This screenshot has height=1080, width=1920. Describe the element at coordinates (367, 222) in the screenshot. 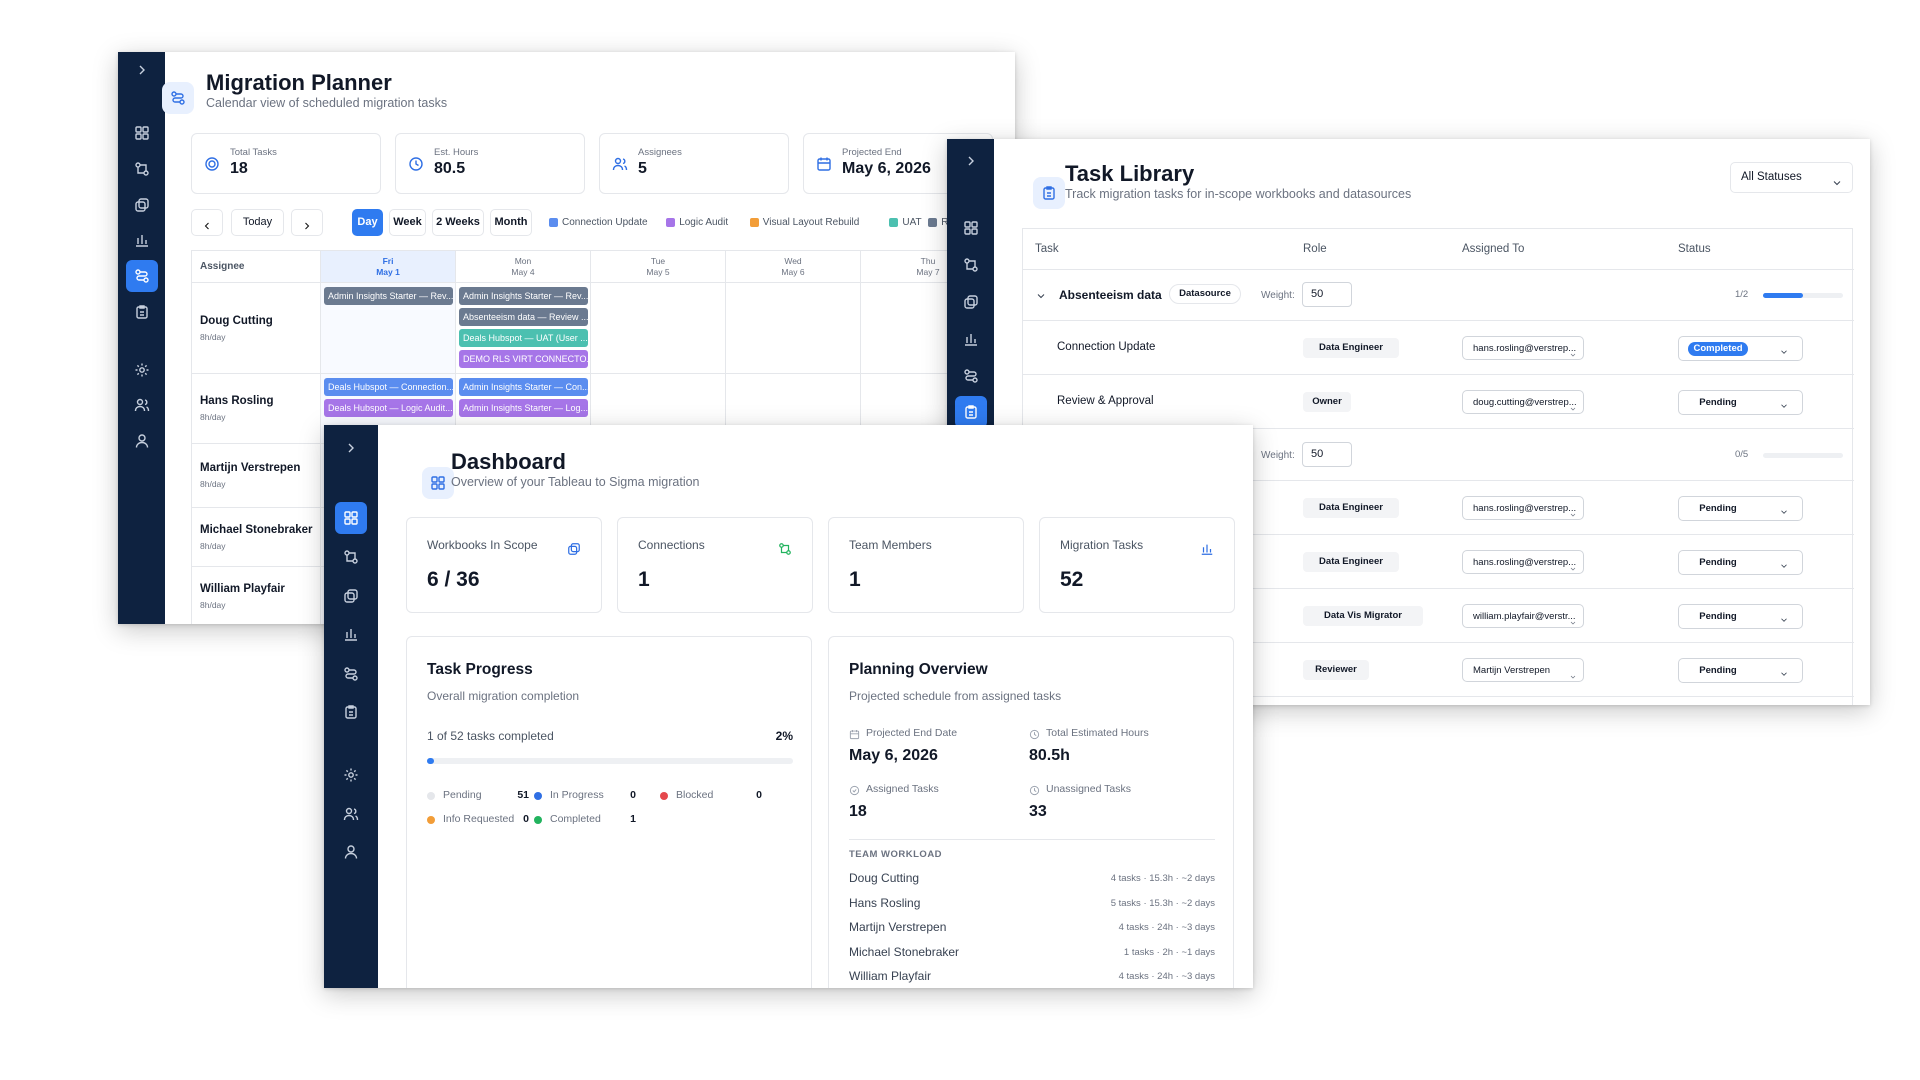

I see `view-button: Day` at that location.